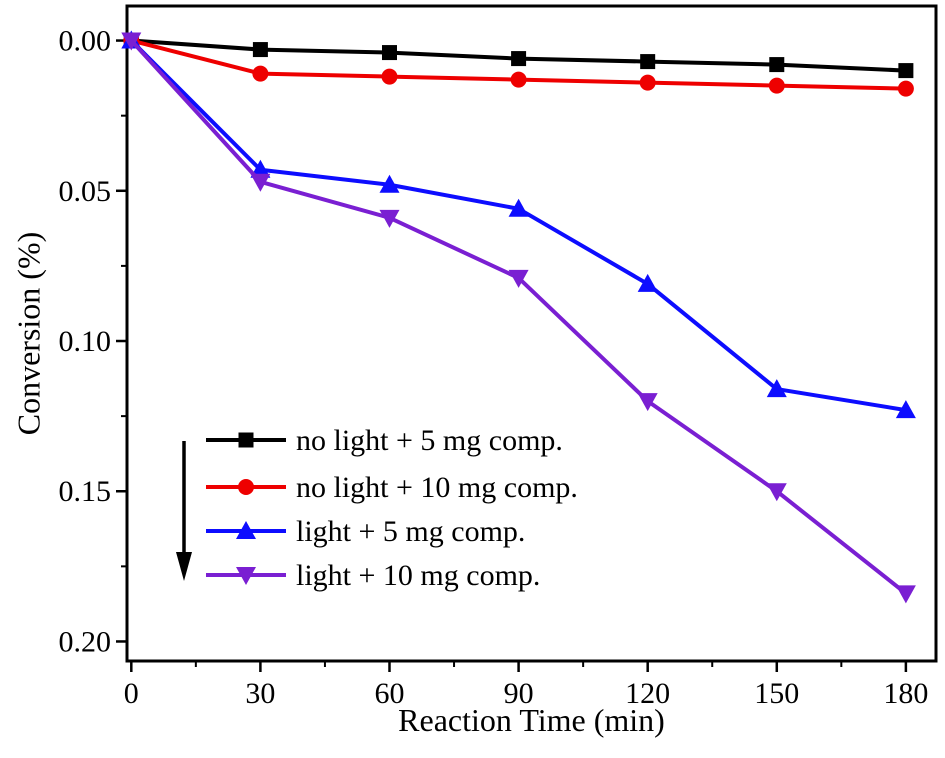 The width and height of the screenshot is (945, 758). I want to click on legend-label-3: light + 10 mg comp., so click(418, 575).